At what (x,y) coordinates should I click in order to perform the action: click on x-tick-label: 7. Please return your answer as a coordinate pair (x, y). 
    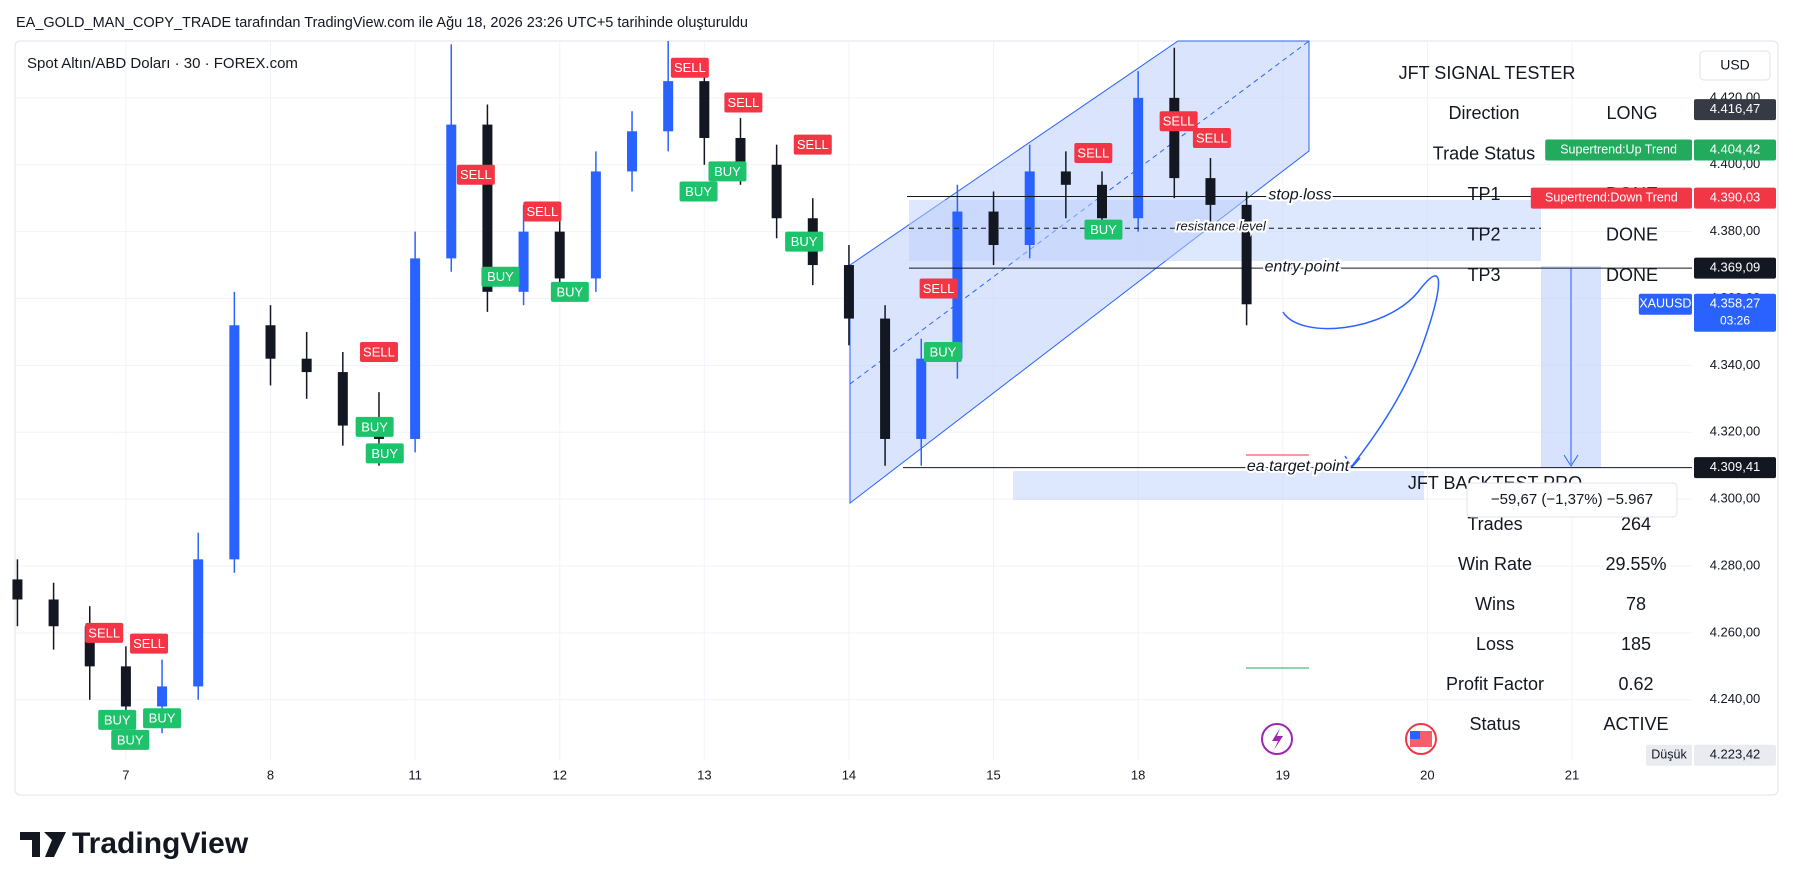
    Looking at the image, I should click on (125, 774).